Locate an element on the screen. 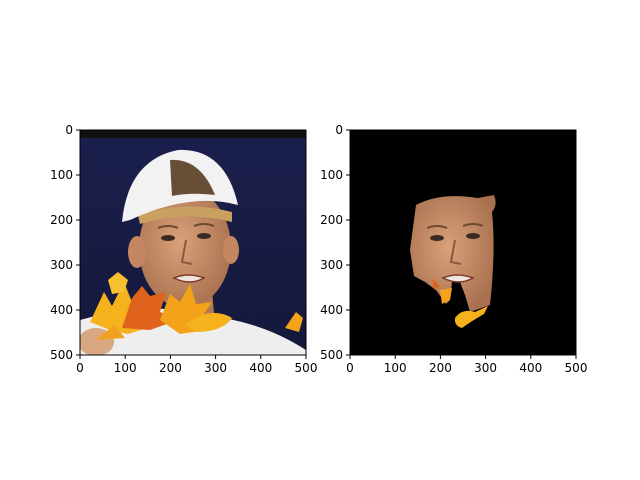  y-ticks-photo: 0 100 200 300 400 500 is located at coordinates (65, 242).